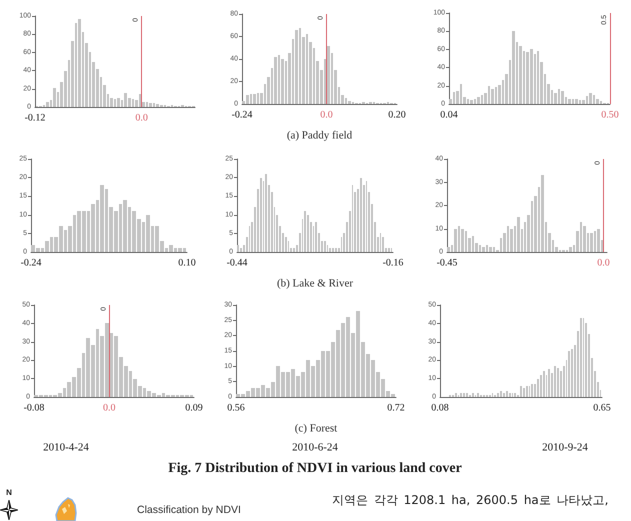 The image size is (631, 521). What do you see at coordinates (66, 448) in the screenshot?
I see `text: 2010-4-24` at bounding box center [66, 448].